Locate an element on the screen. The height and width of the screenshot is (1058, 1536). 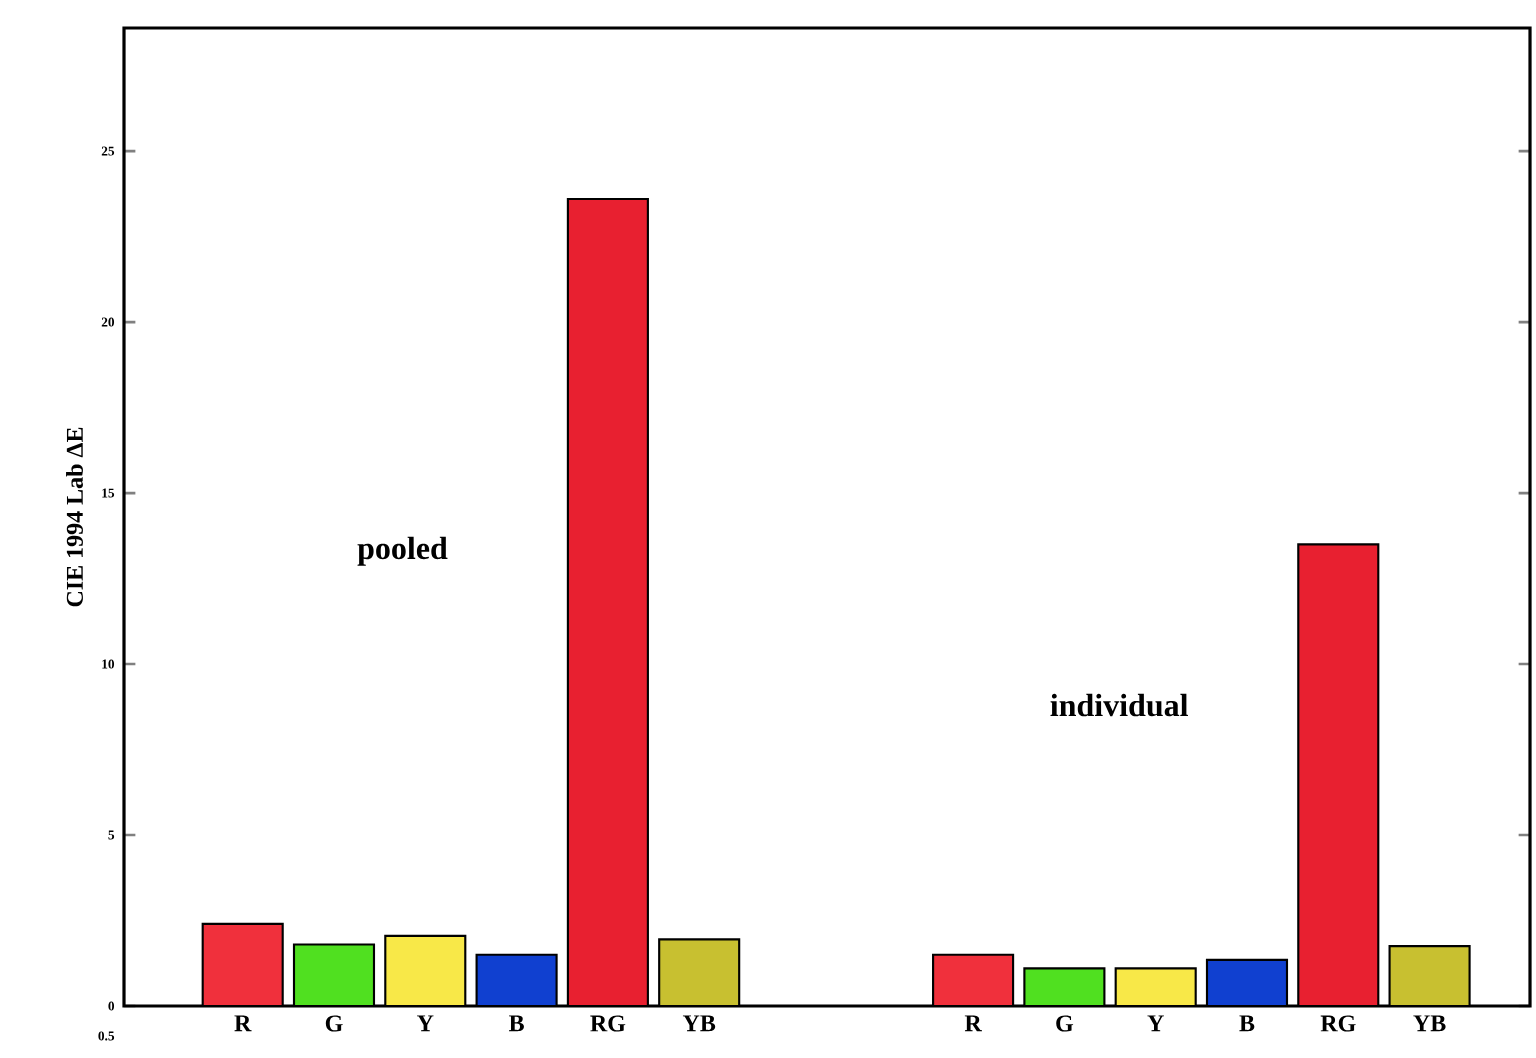
annotation: individual is located at coordinates (1119, 705).